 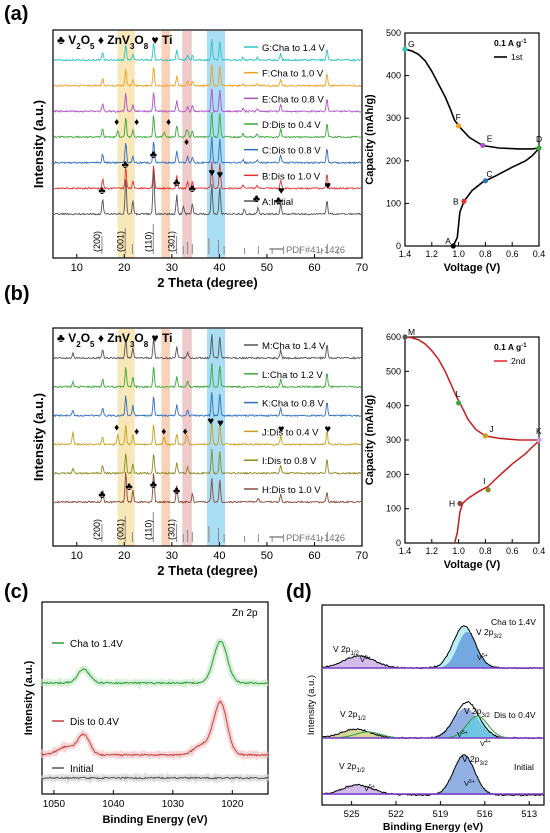 I want to click on reference-label: PDF#41-1426, so click(x=315, y=250).